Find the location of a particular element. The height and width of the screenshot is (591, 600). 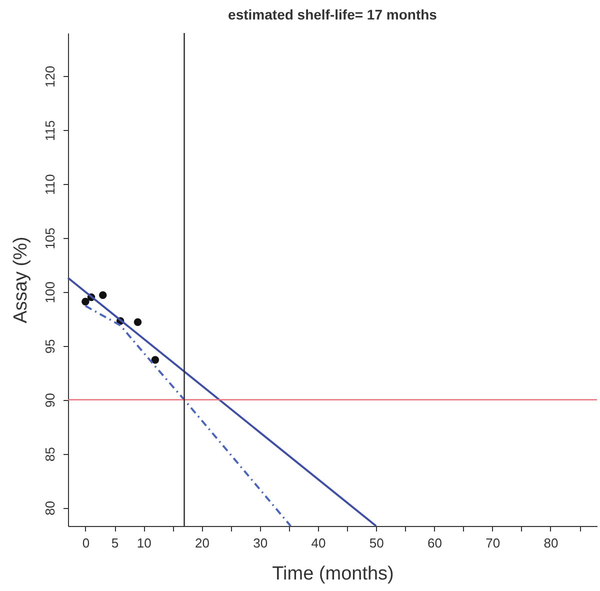

y-tick-label: 85 is located at coordinates (50, 454).